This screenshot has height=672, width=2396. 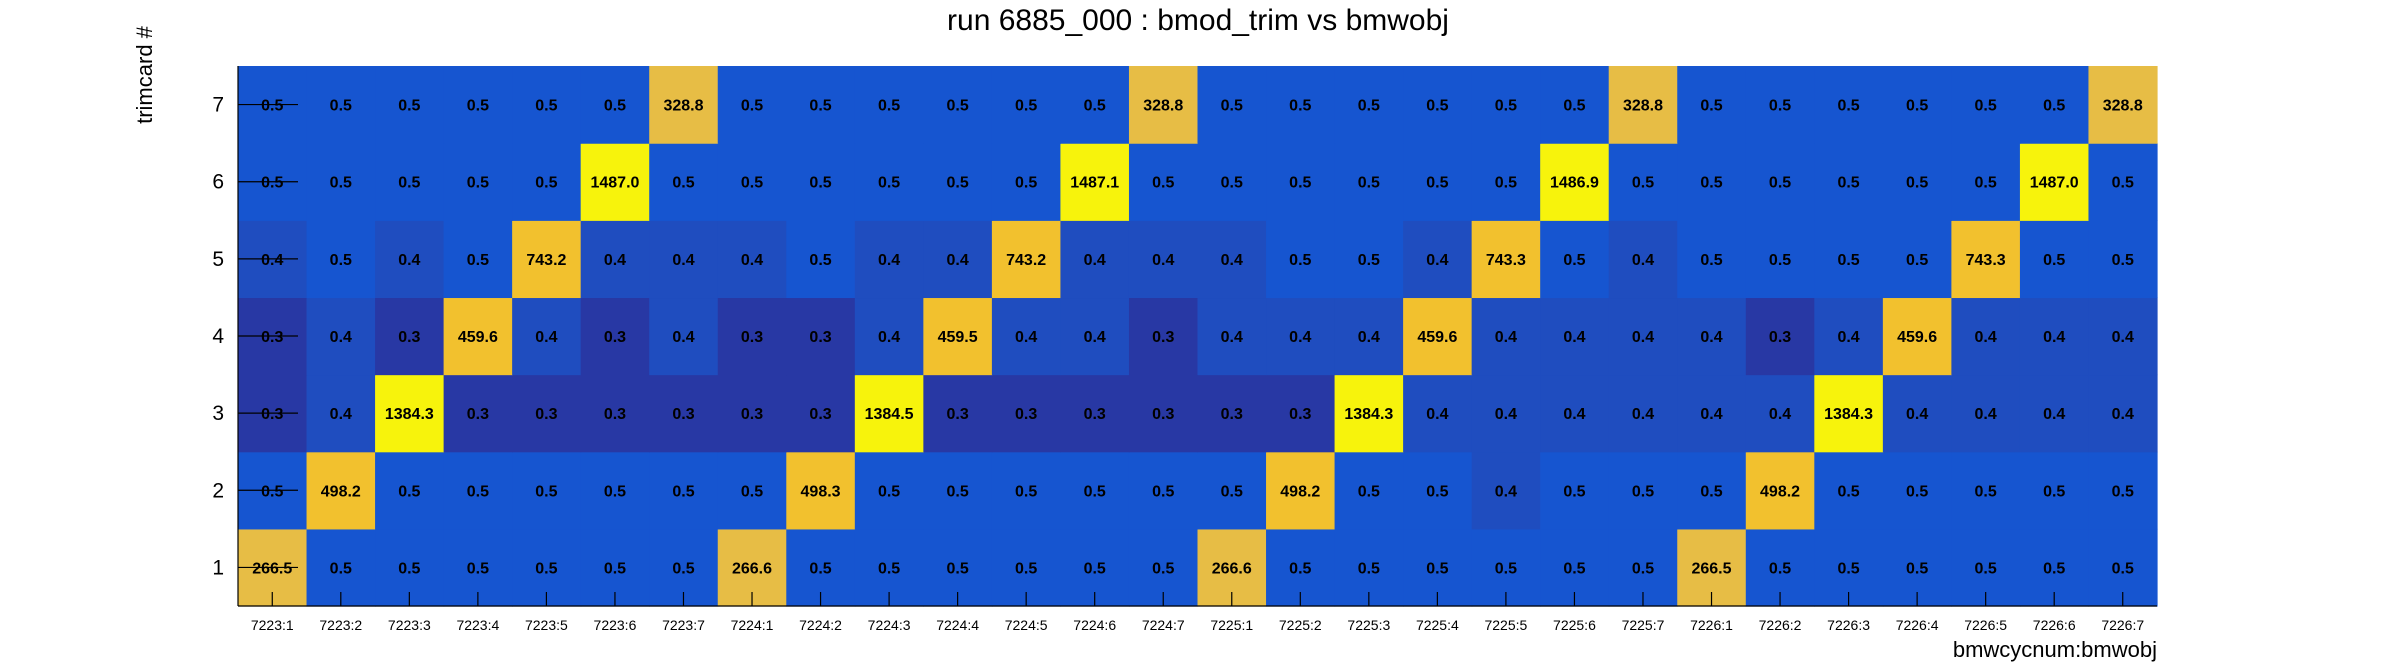 I want to click on x-tick-label: 7225:4, so click(x=1437, y=625).